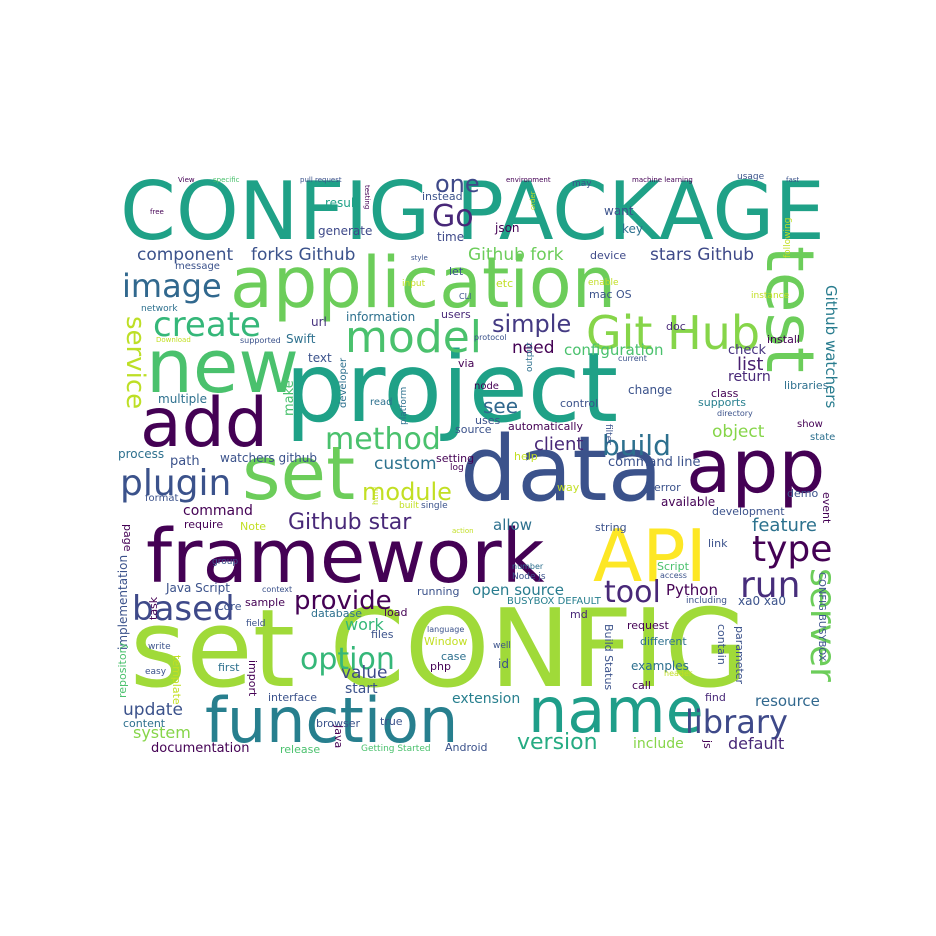 The width and height of the screenshot is (936, 936). Describe the element at coordinates (153, 608) in the screenshot. I see `word-task: task` at that location.